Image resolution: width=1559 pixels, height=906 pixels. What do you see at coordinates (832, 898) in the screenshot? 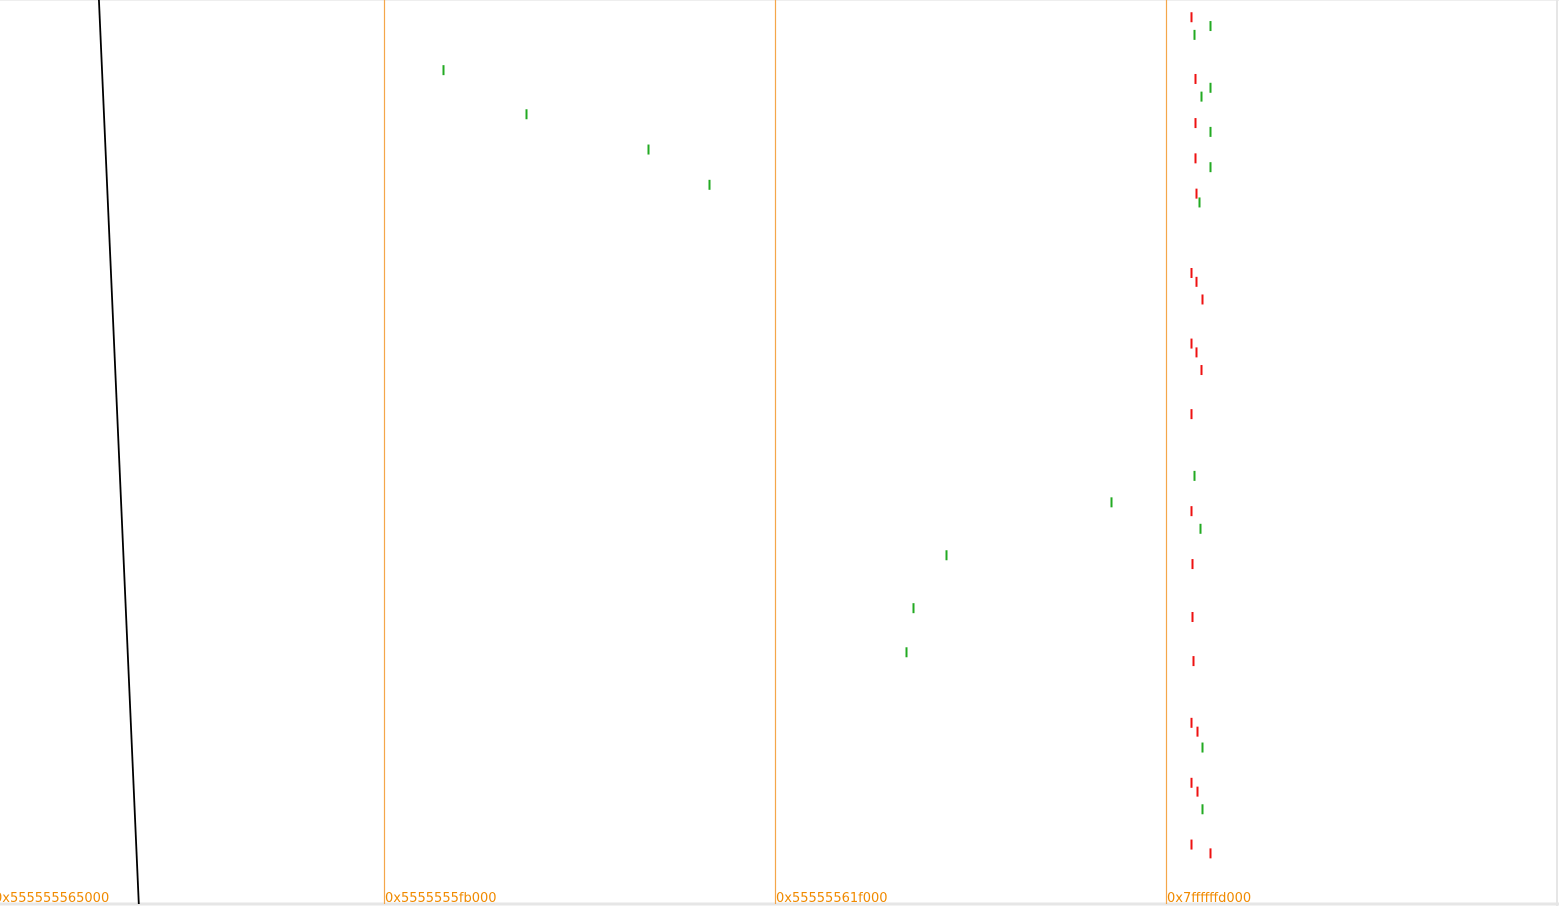
I see `lane-label: 0x55555561f000` at bounding box center [832, 898].